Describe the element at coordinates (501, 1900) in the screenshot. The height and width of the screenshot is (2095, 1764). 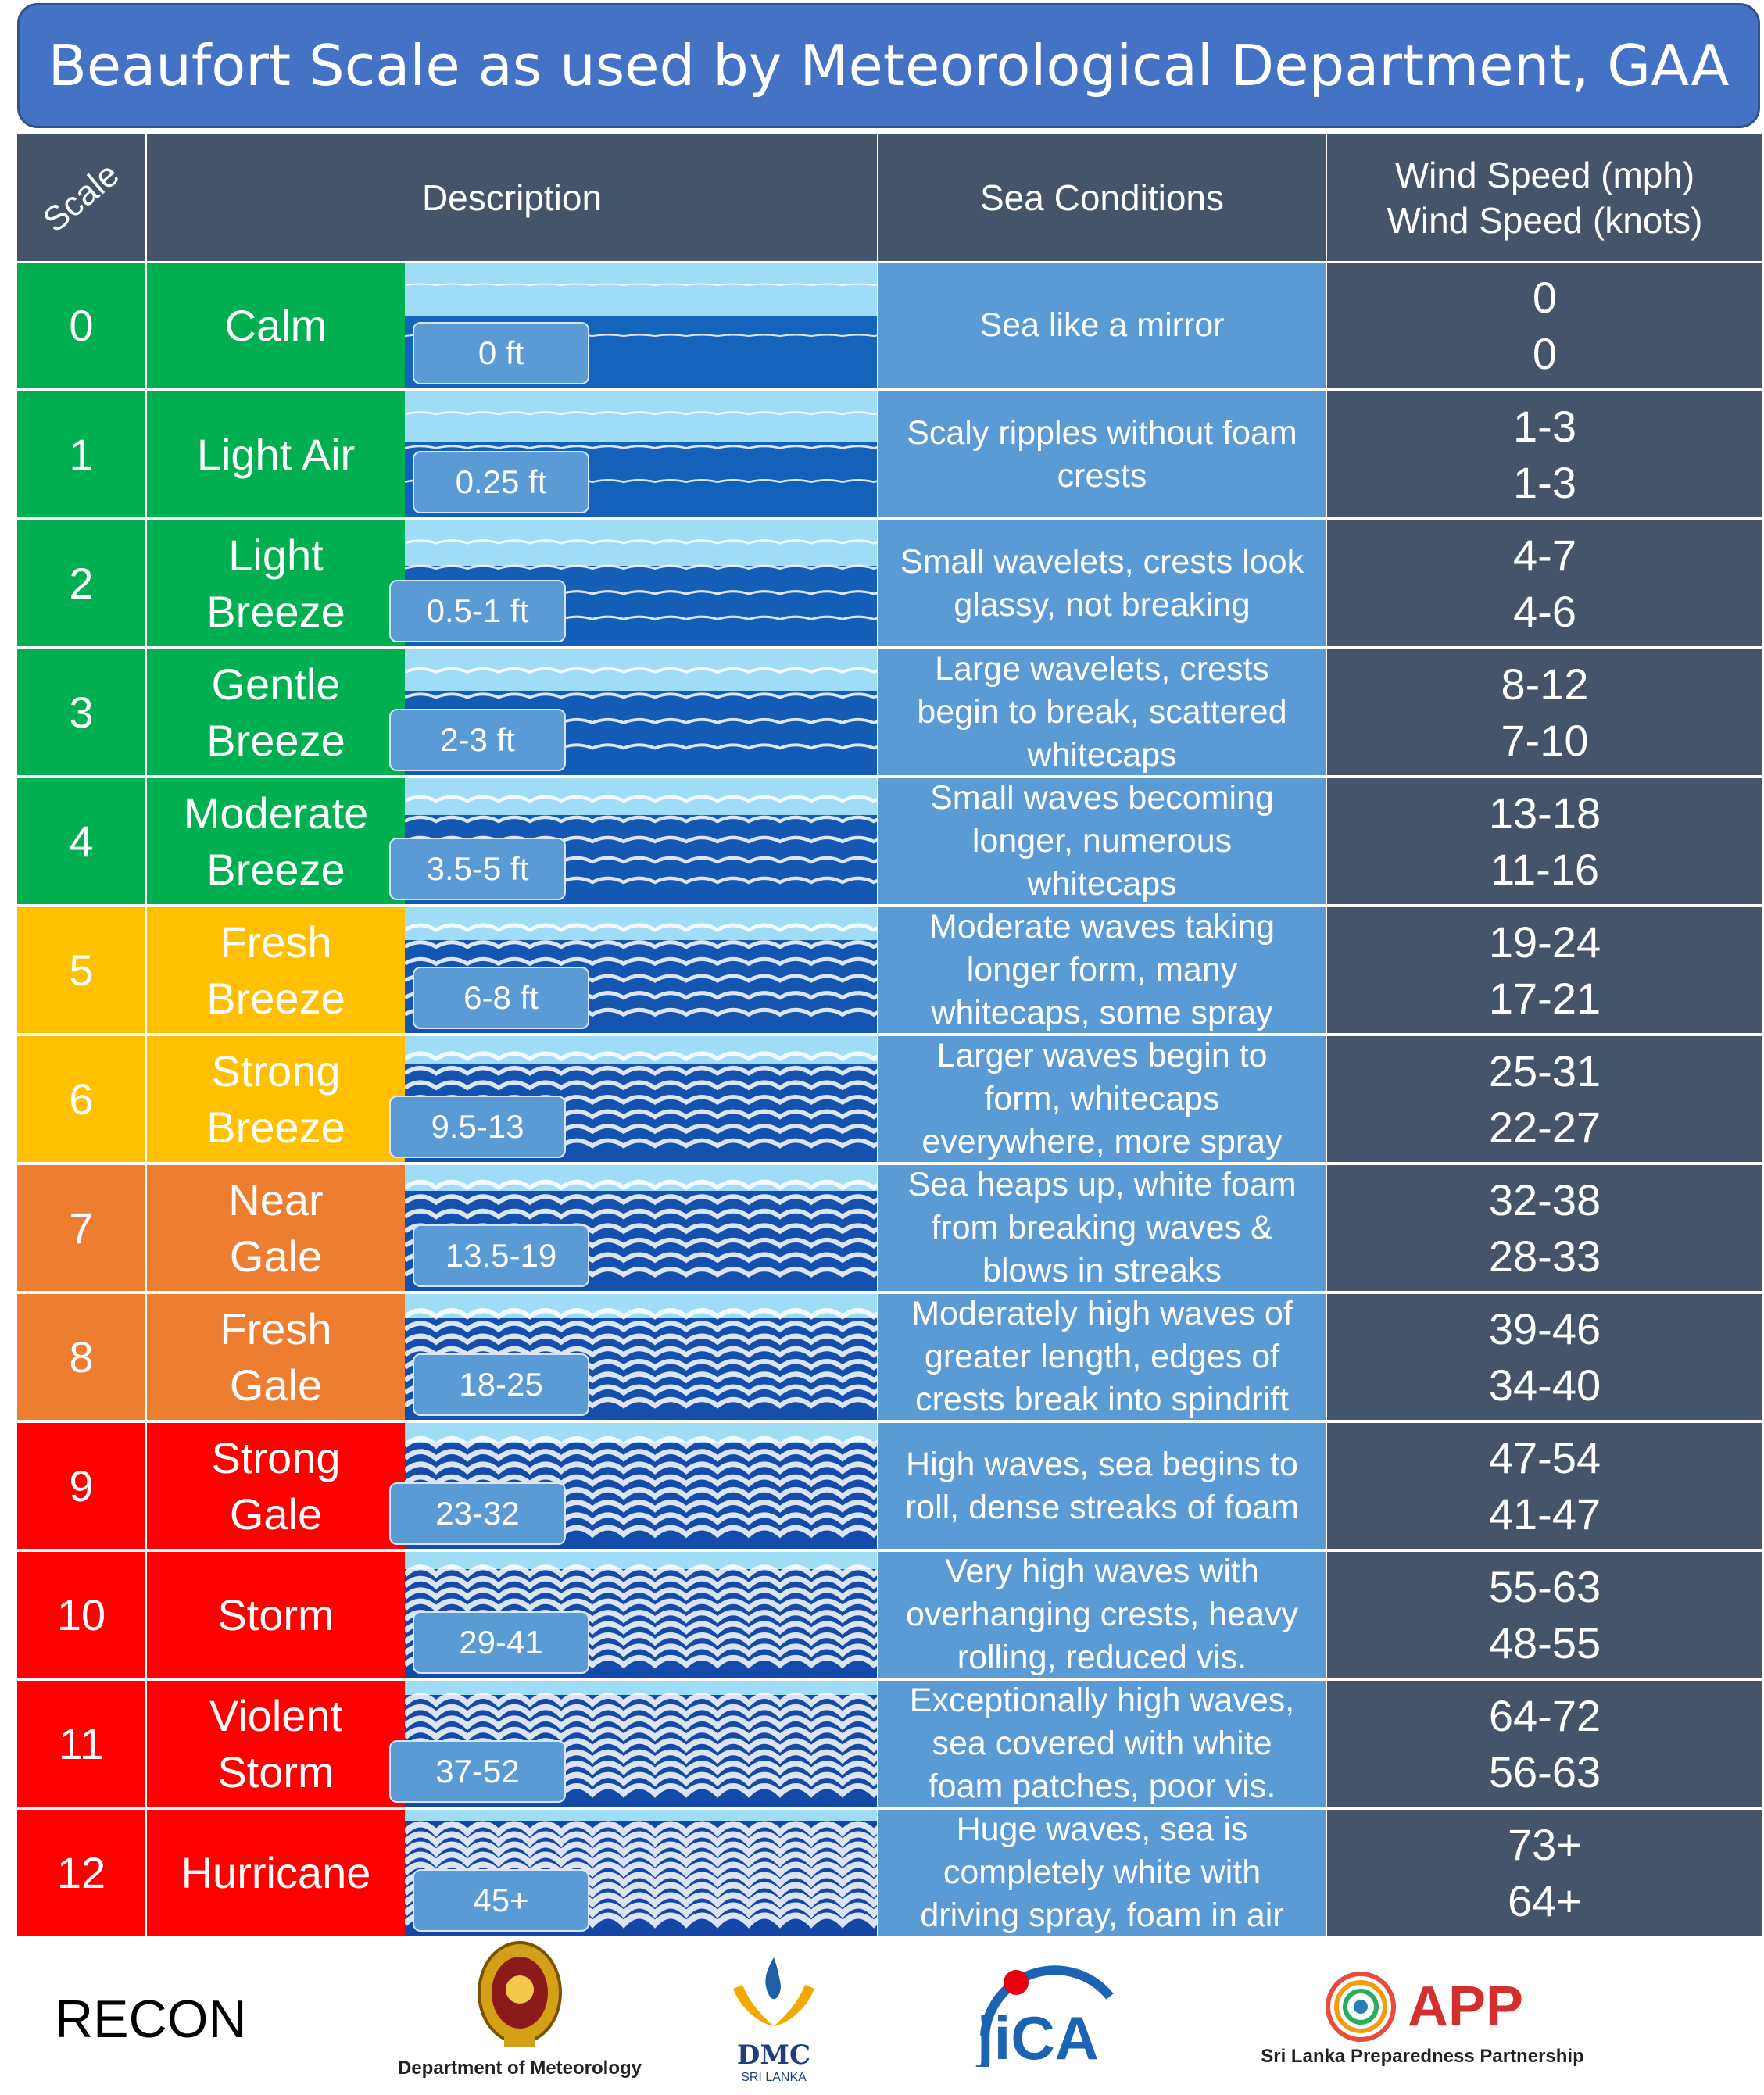
I see `wave-height-tag: 45+` at that location.